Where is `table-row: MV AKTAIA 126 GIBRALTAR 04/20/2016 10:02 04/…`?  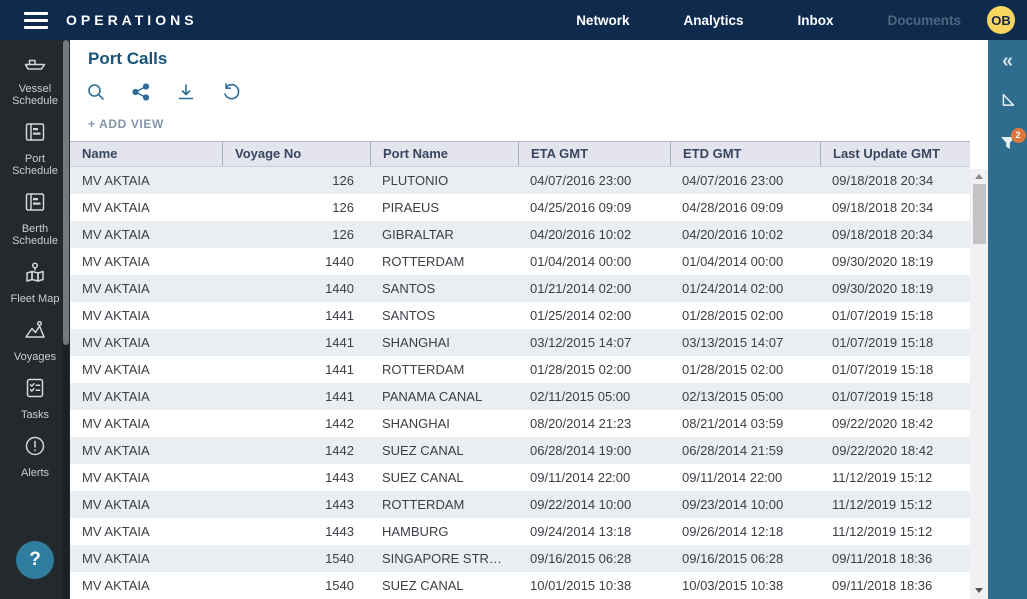
table-row: MV AKTAIA 126 GIBRALTAR 04/20/2016 10:02 04/… is located at coordinates (520, 234).